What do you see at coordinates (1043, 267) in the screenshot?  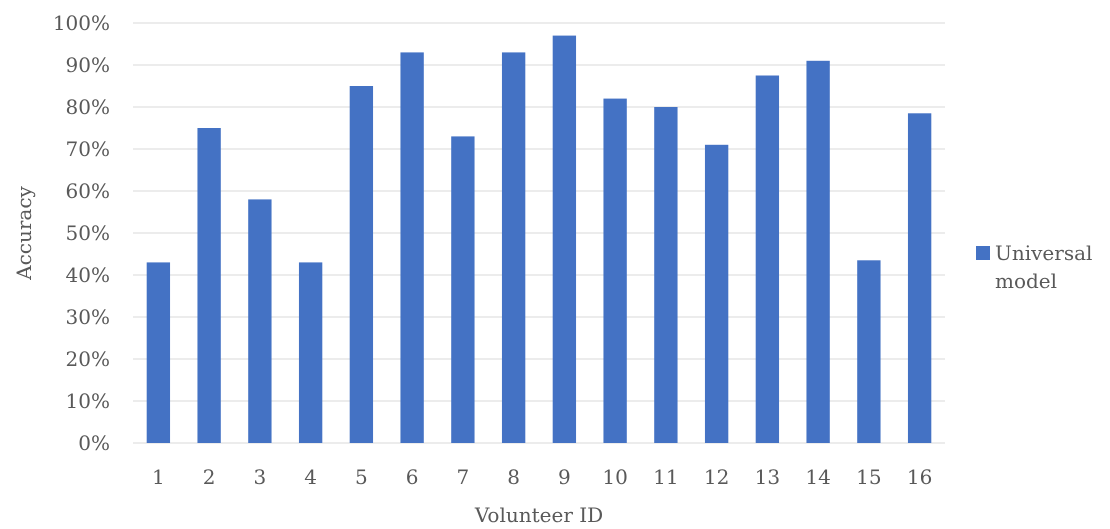 I see `legend-label: Universal model` at bounding box center [1043, 267].